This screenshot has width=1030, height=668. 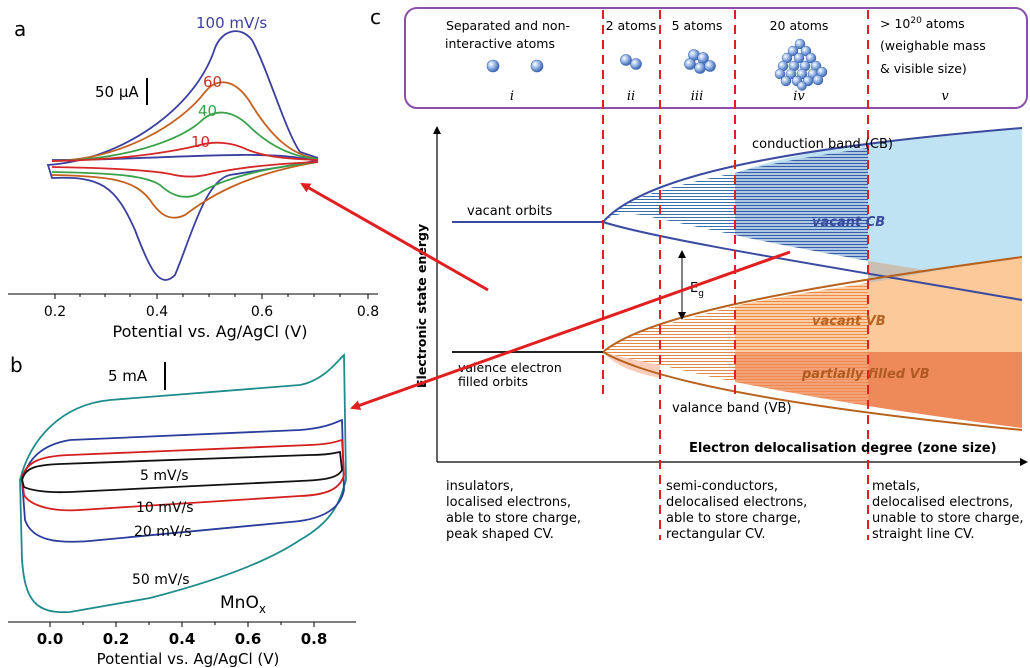 I want to click on panel-c-letter: c, so click(x=375, y=17).